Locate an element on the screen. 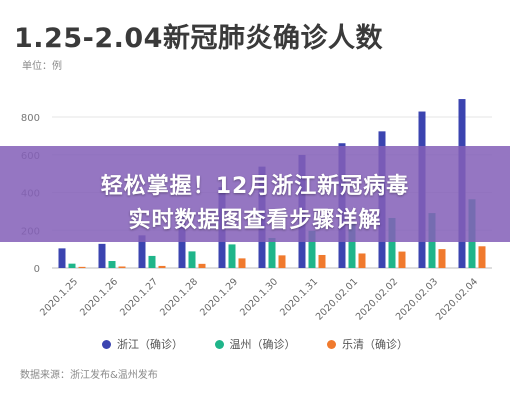  unit-label: 单位：例 is located at coordinates (42, 66).